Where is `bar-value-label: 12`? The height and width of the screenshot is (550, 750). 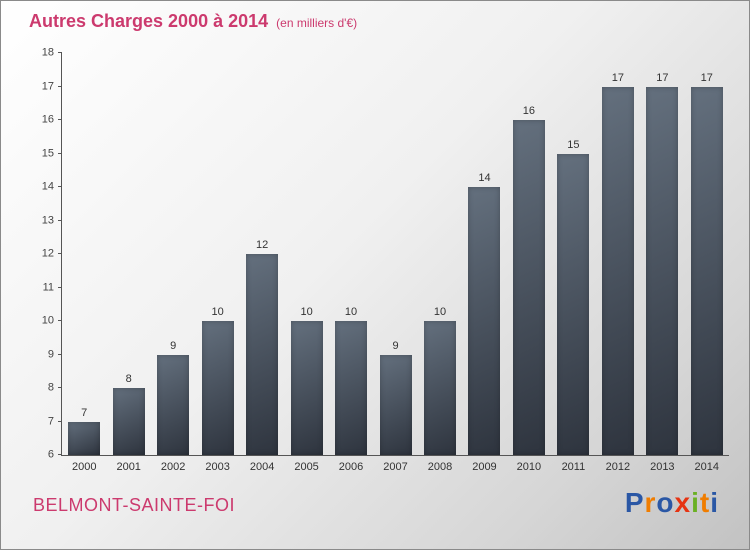 bar-value-label: 12 is located at coordinates (262, 245).